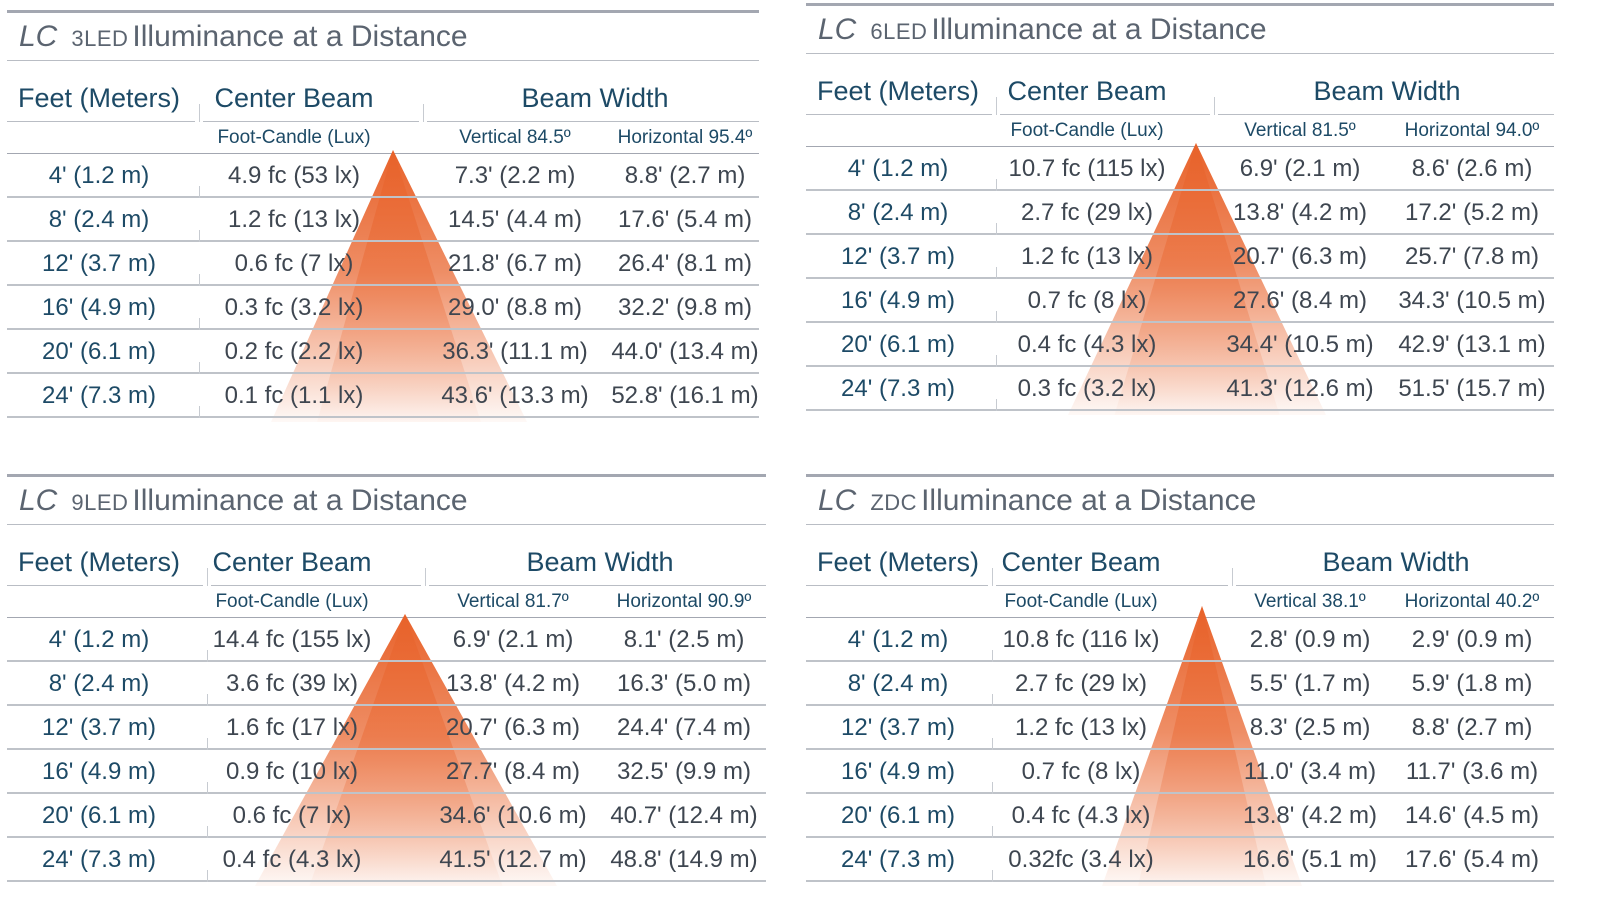  What do you see at coordinates (1037, 501) in the screenshot?
I see `panel-title: LC ZDC Illuminance at a Distance` at bounding box center [1037, 501].